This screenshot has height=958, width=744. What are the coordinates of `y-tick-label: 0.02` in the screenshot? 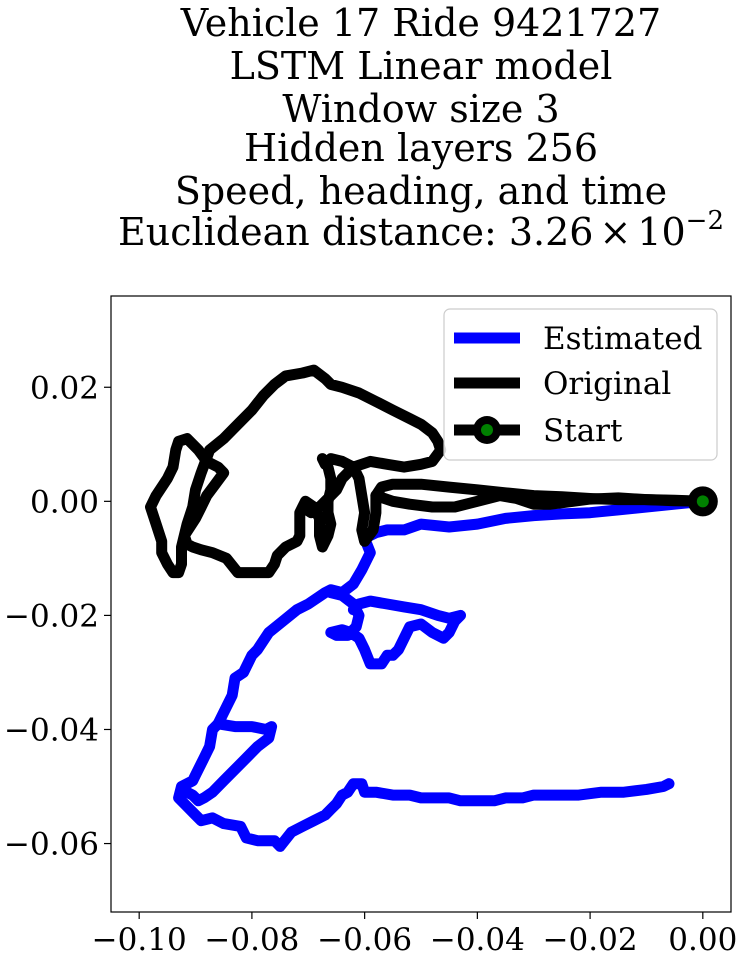 It's located at (64, 388).